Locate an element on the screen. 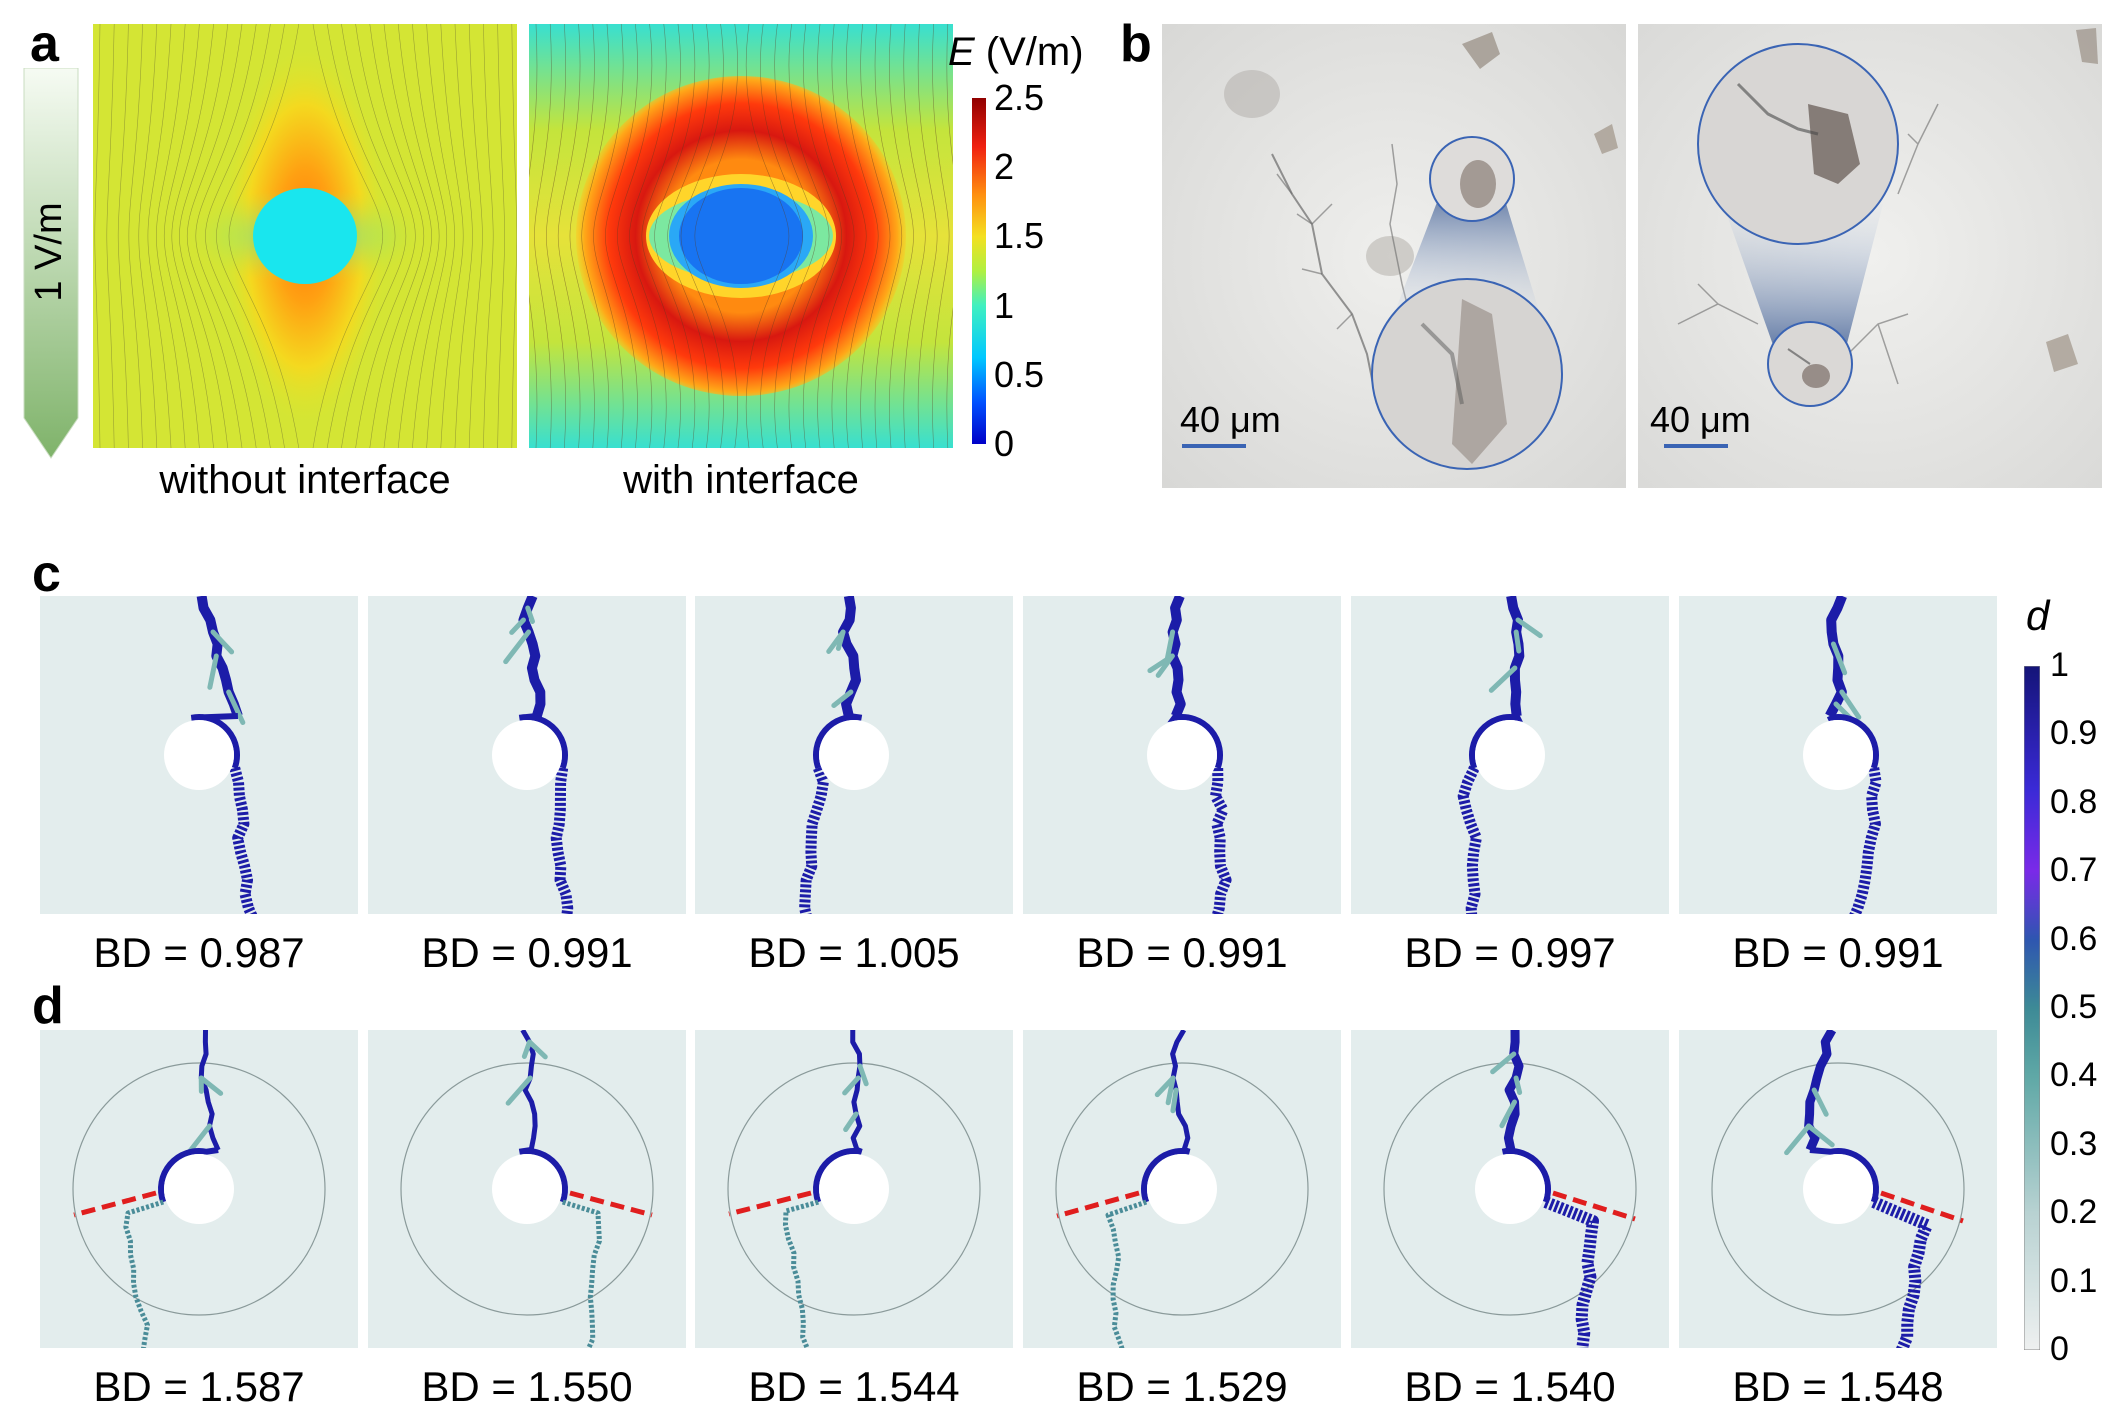 This screenshot has width=2119, height=1416. colorbar-e-tick: 0.5 is located at coordinates (1019, 374).